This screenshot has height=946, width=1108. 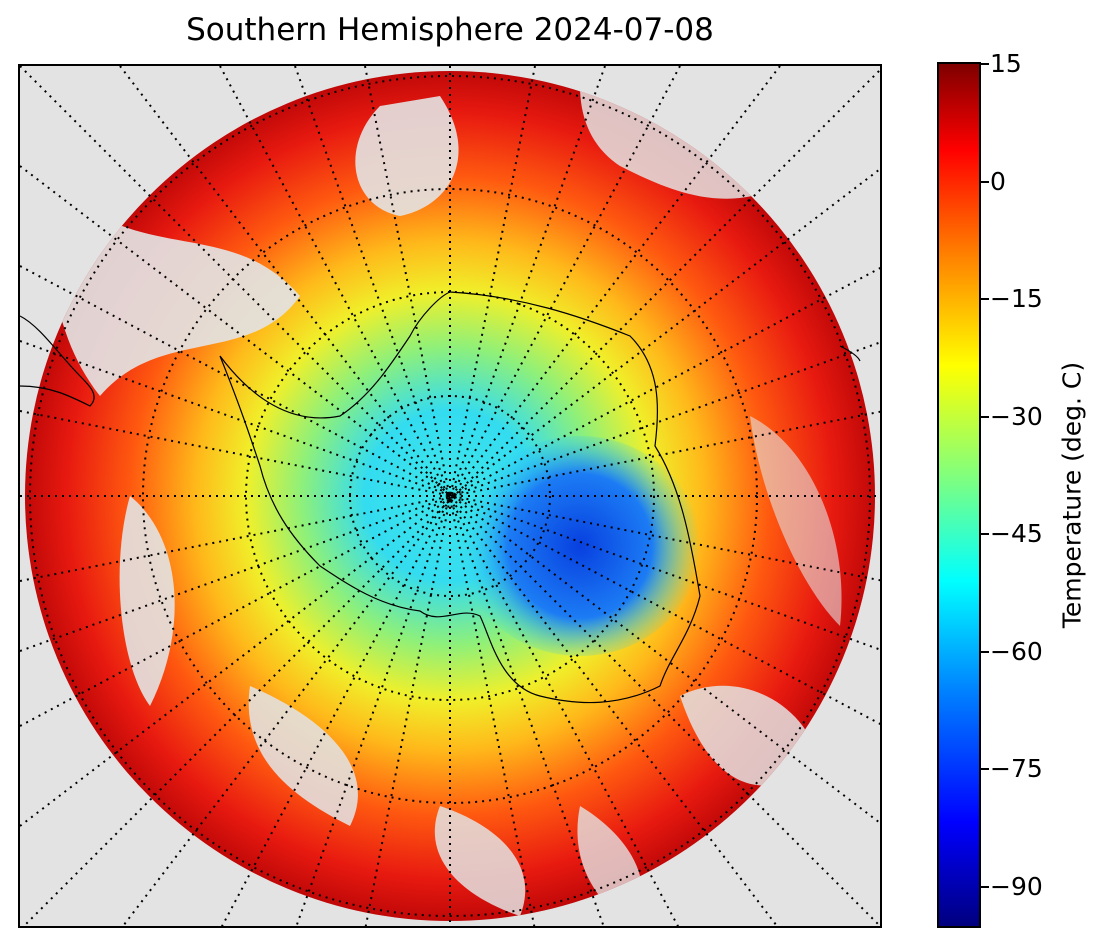 I want to click on colorbar-tick-label: −15, so click(x=1016, y=299).